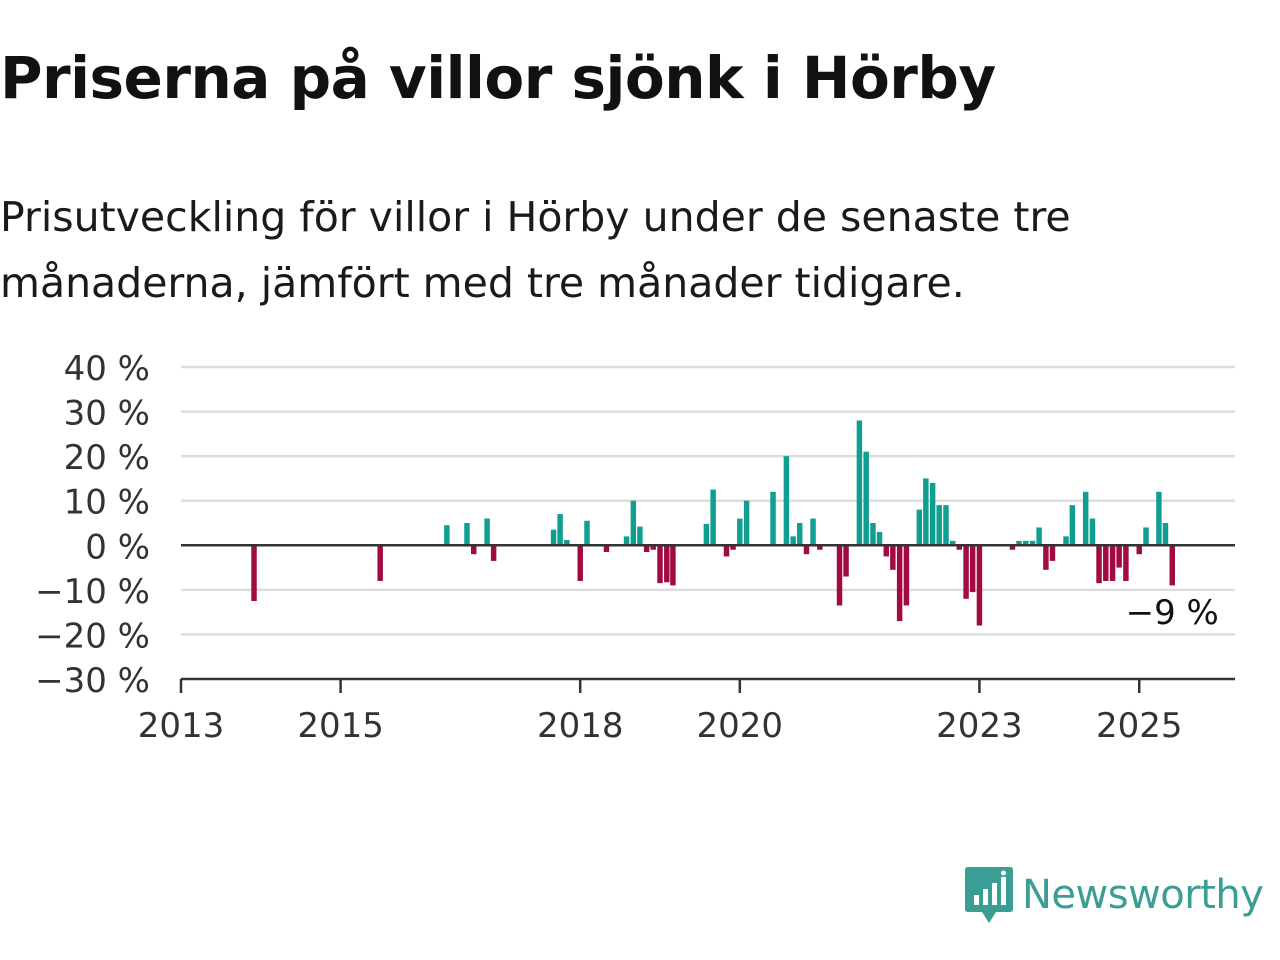 The width and height of the screenshot is (1280, 960). I want to click on x-tick-label: 2023, so click(979, 726).